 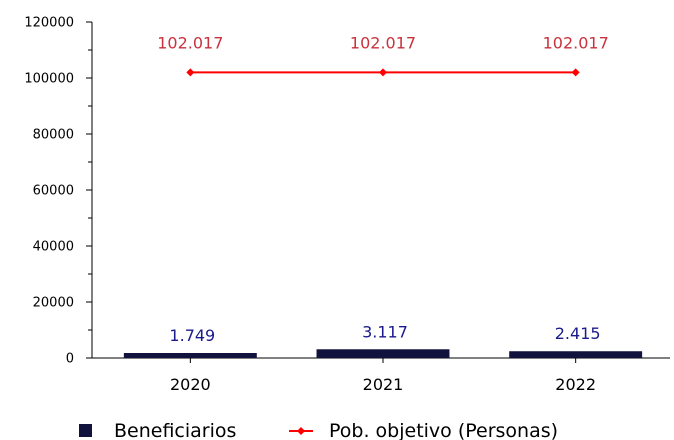 What do you see at coordinates (70, 359) in the screenshot?
I see `y-tick-label: 0` at bounding box center [70, 359].